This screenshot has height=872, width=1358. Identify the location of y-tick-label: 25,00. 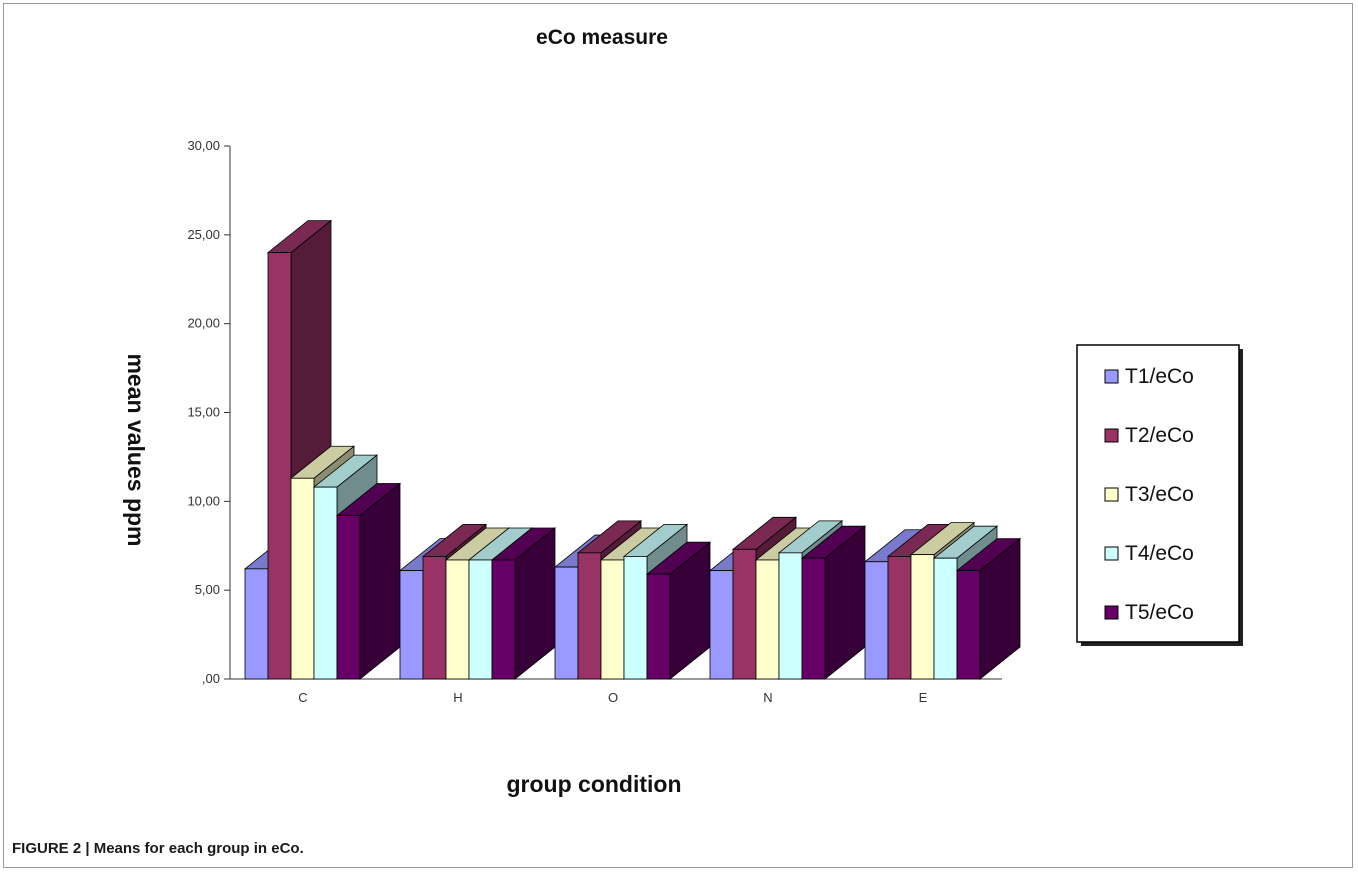
(203, 234).